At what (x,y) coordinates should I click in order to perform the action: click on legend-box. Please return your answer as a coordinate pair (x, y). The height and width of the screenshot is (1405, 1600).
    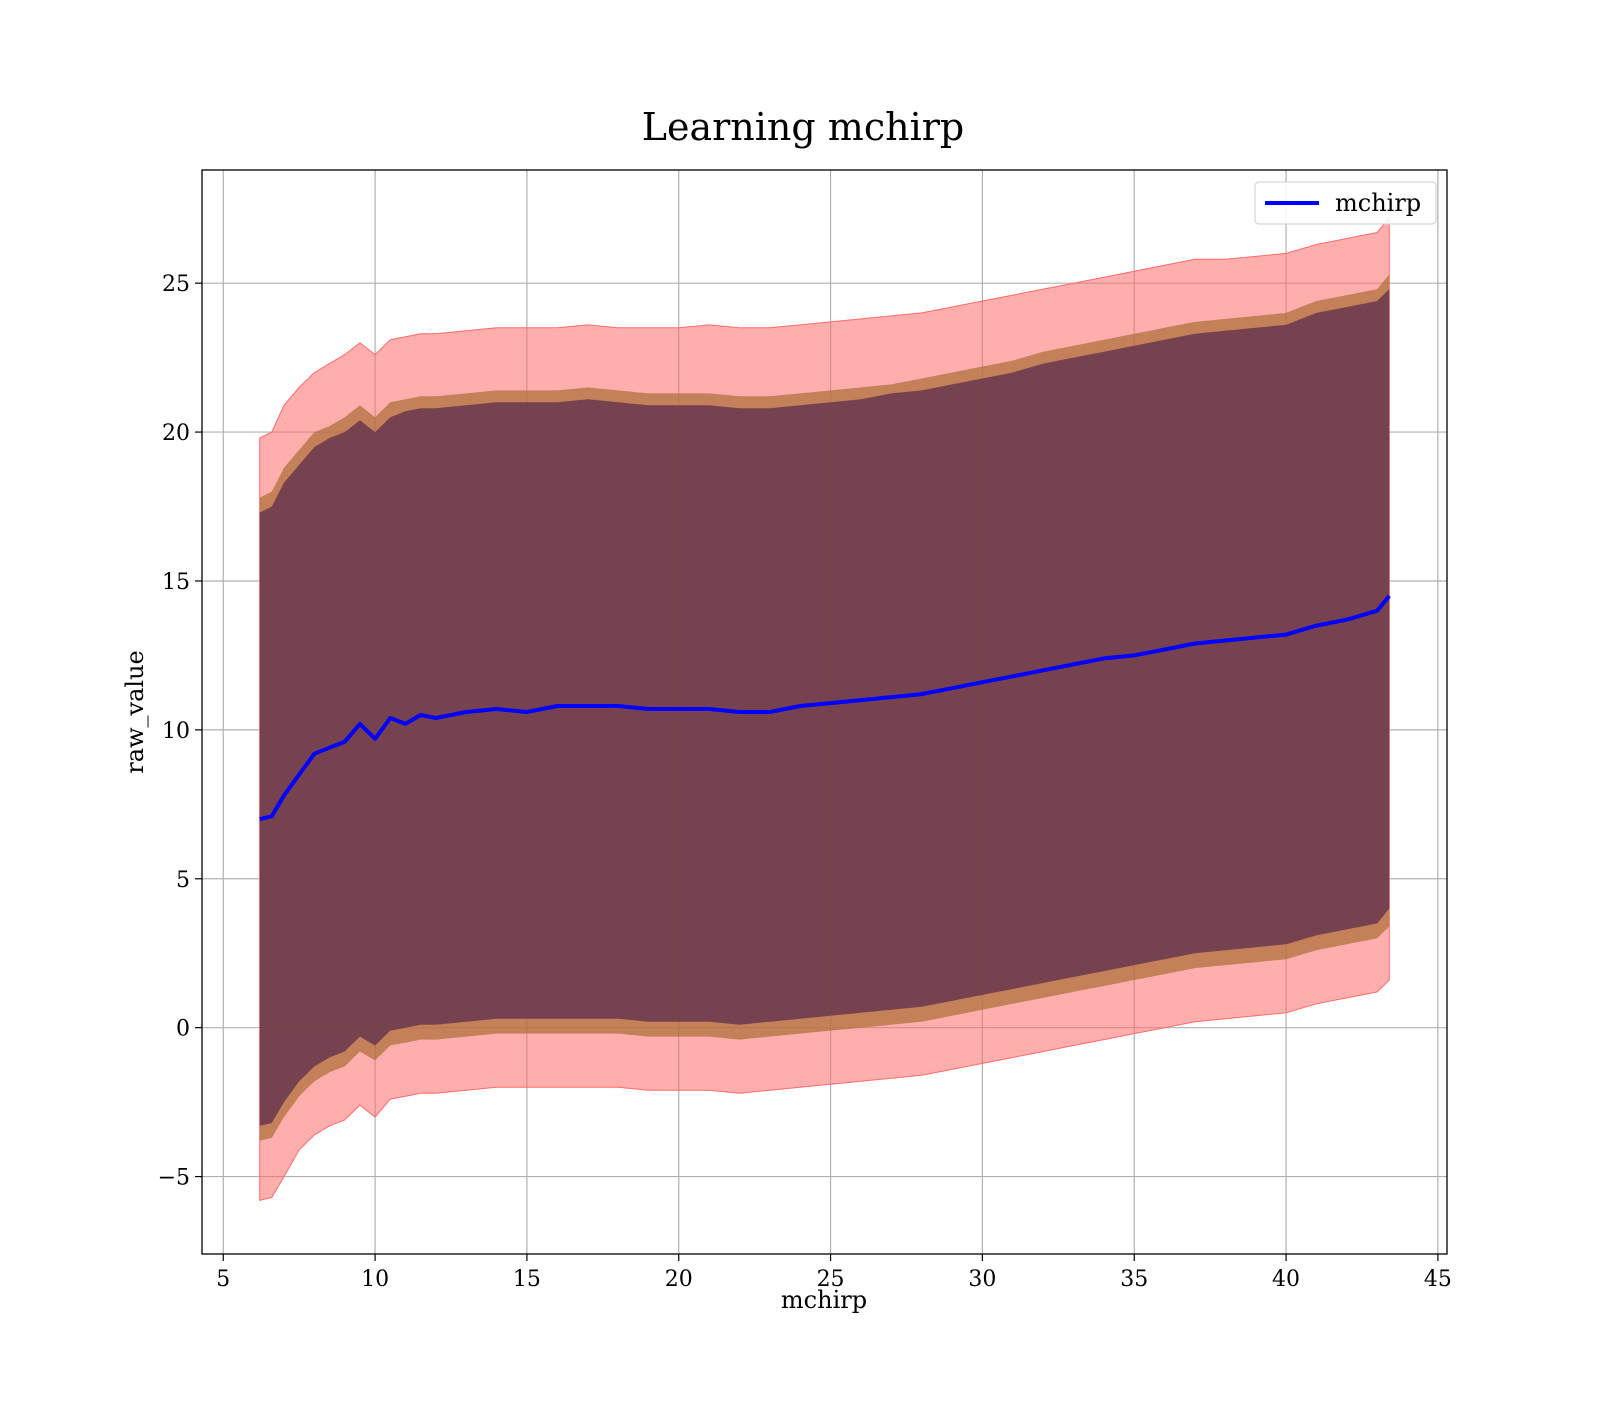
    Looking at the image, I should click on (1345, 203).